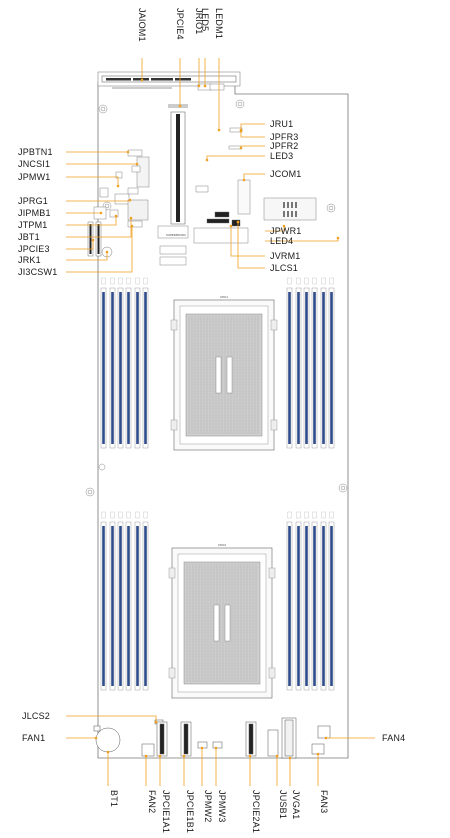  What do you see at coordinates (285, 256) in the screenshot?
I see `label-jvrm1: JVRM1` at bounding box center [285, 256].